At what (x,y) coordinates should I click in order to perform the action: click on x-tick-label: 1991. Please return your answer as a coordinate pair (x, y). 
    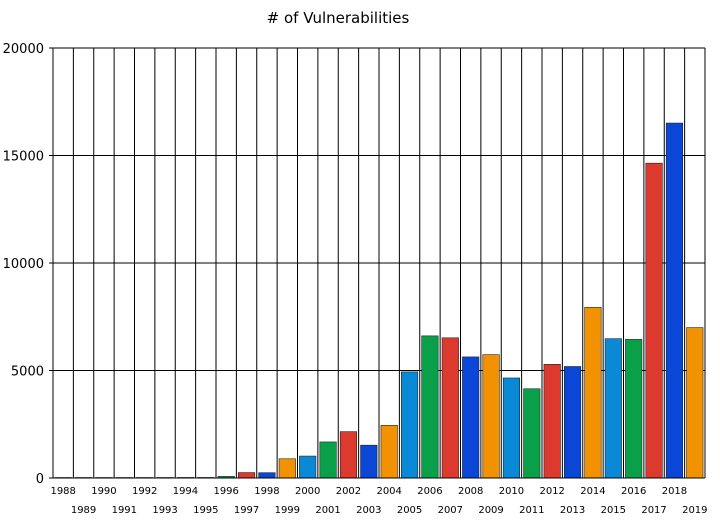
    Looking at the image, I should click on (124, 510).